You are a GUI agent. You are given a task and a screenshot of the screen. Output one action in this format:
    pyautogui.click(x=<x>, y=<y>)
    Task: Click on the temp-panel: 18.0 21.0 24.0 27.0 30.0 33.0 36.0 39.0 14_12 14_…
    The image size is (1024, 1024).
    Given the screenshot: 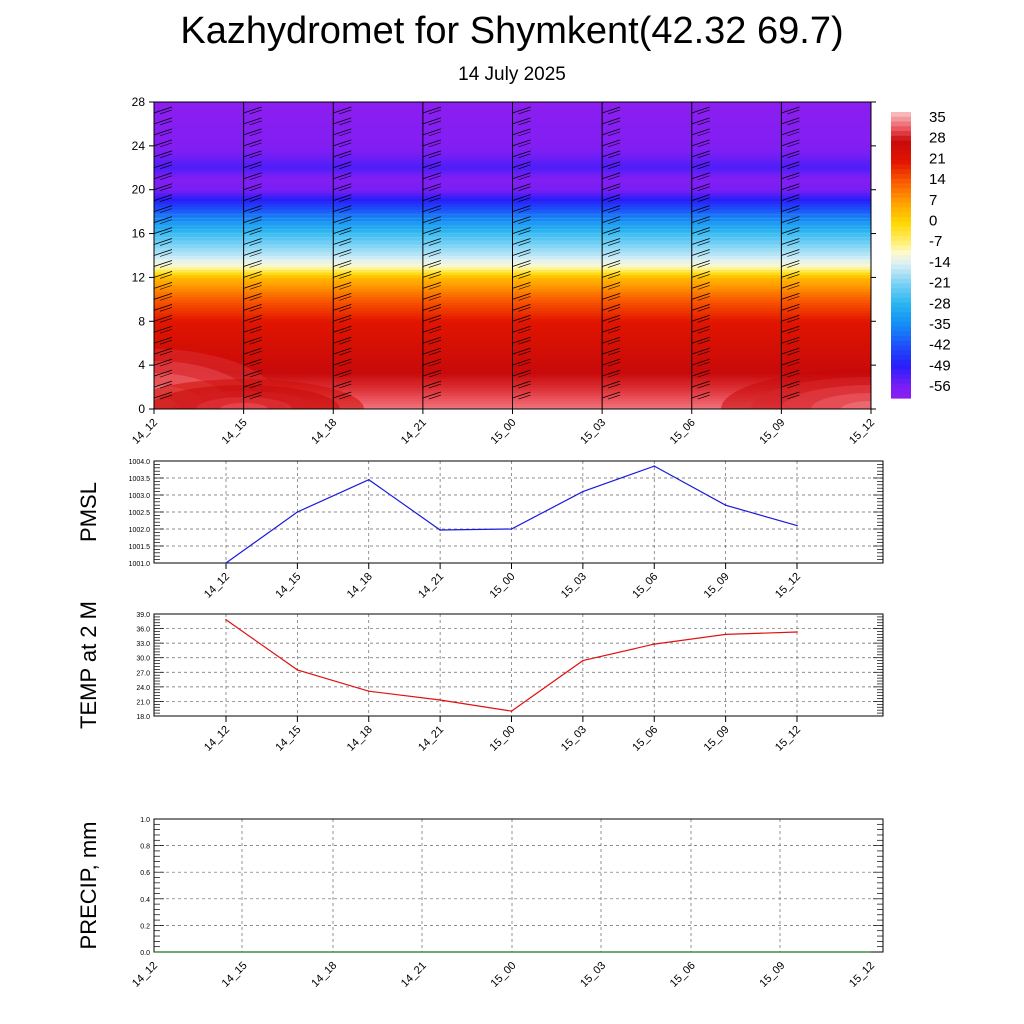 What is the action you would take?
    pyautogui.click(x=480, y=677)
    